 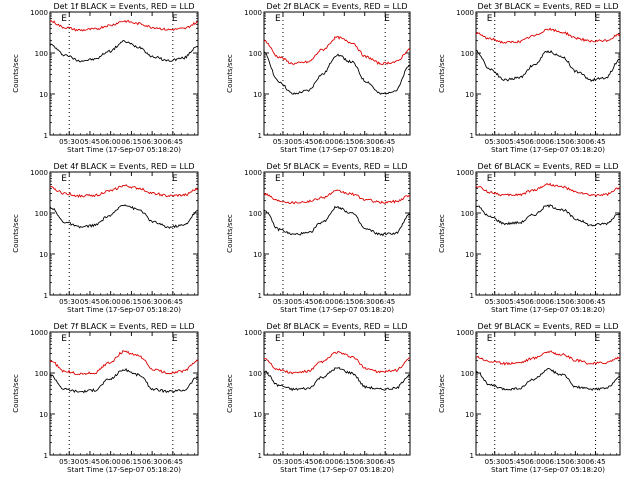 I want to click on chart-title: Det 6f BLACK = Events, RED = LLD, so click(x=547, y=166).